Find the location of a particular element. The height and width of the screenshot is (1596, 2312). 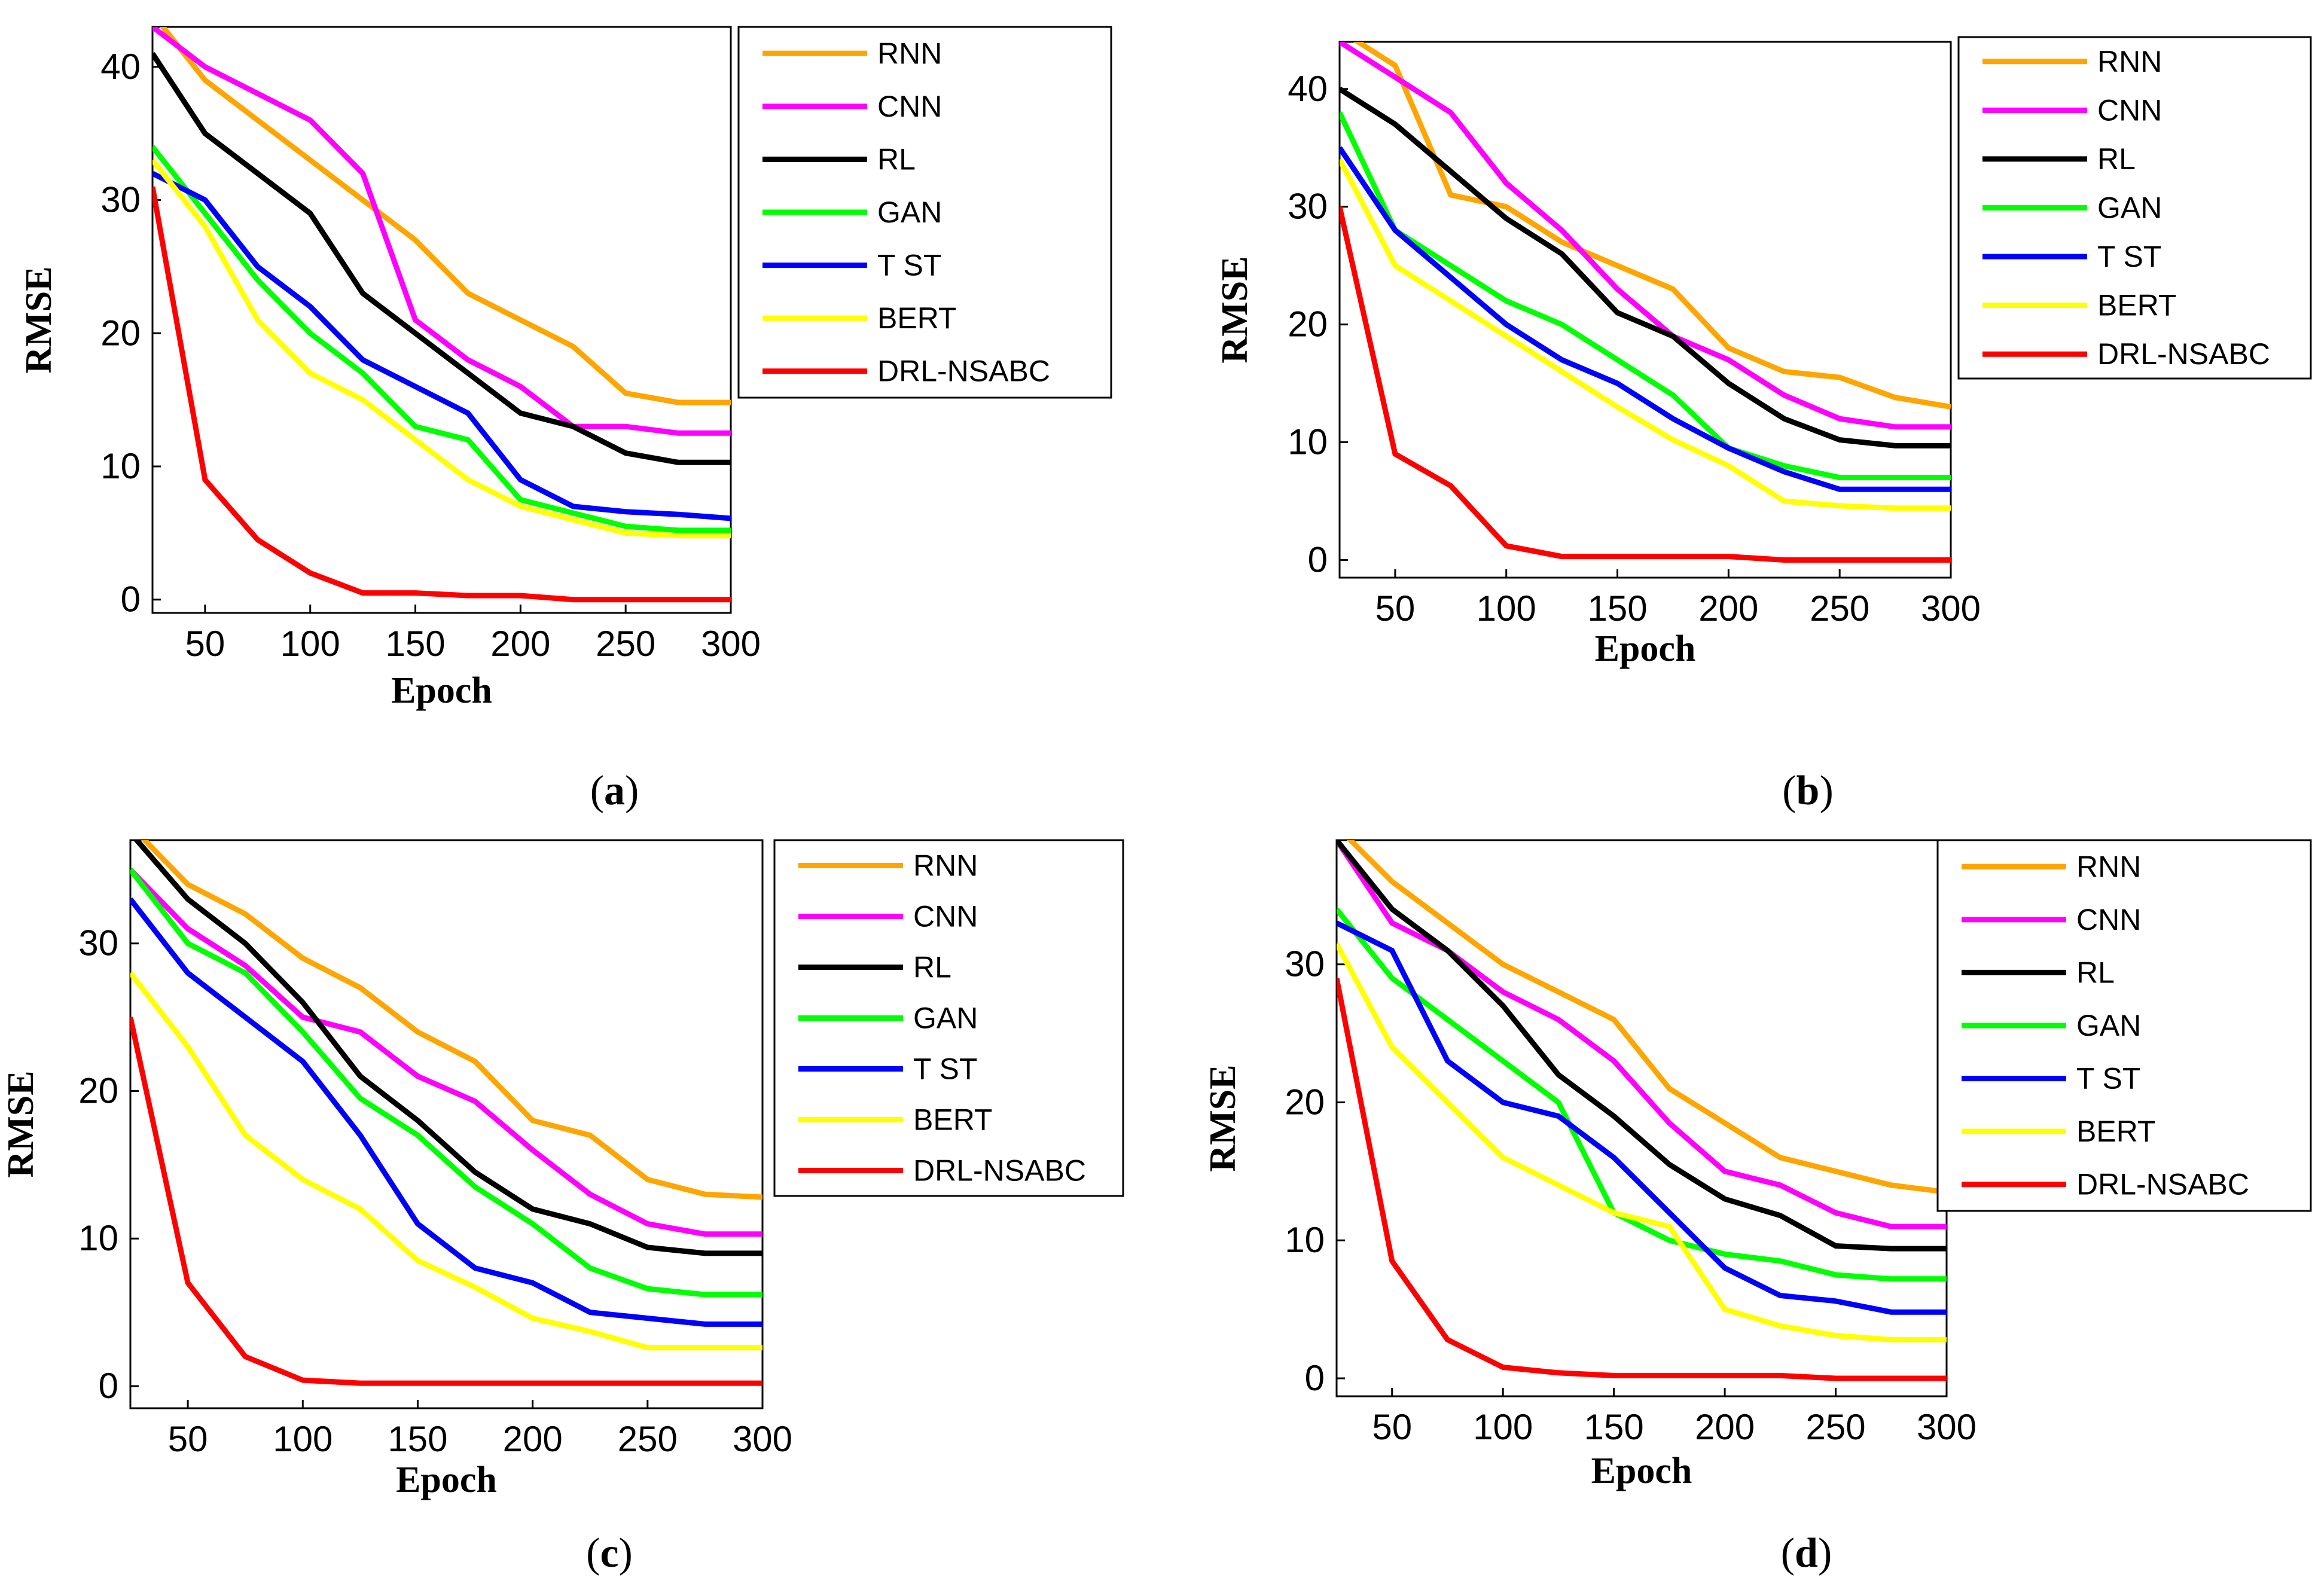

panel-caption: (d) is located at coordinates (1806, 1553).